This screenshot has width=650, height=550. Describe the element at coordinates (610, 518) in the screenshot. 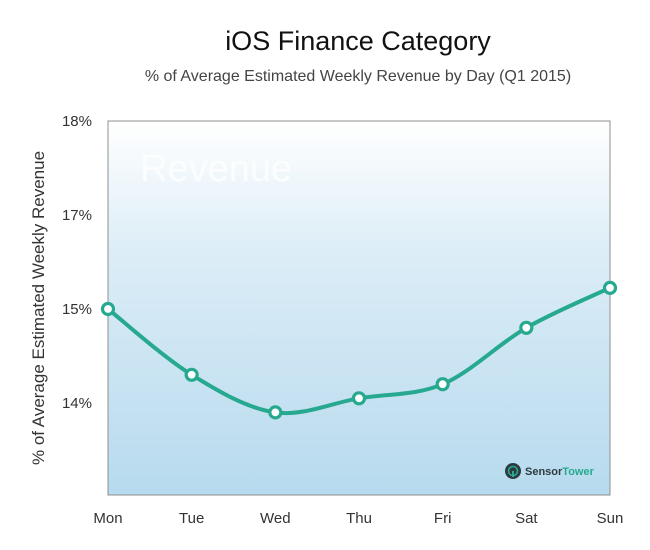

I see `x-tick-label: Sun` at that location.